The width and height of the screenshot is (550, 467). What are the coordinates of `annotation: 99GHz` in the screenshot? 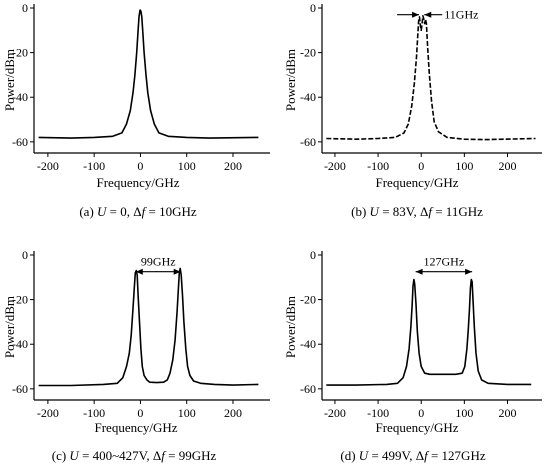 It's located at (158, 265).